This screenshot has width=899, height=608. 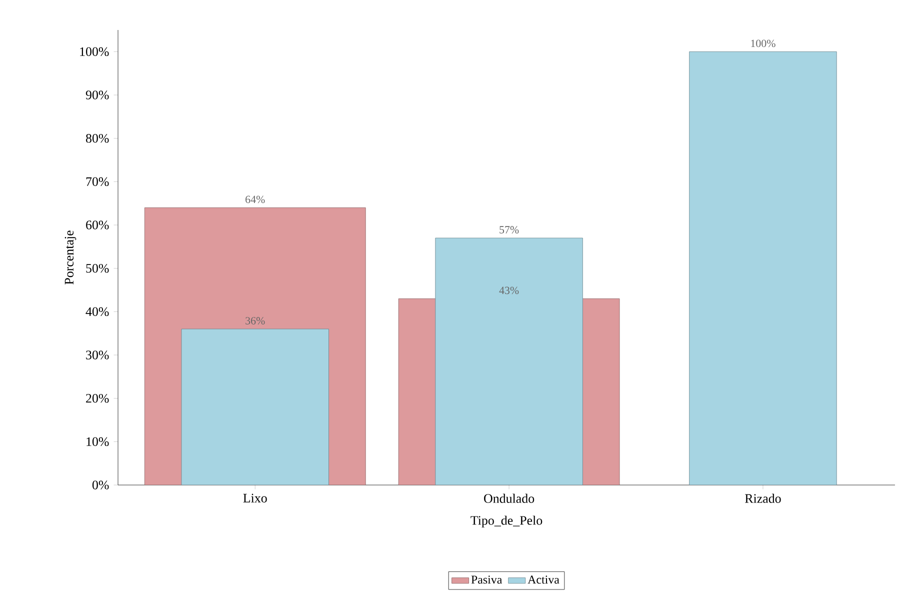 I want to click on y-tick-label: 50%, so click(x=97, y=268).